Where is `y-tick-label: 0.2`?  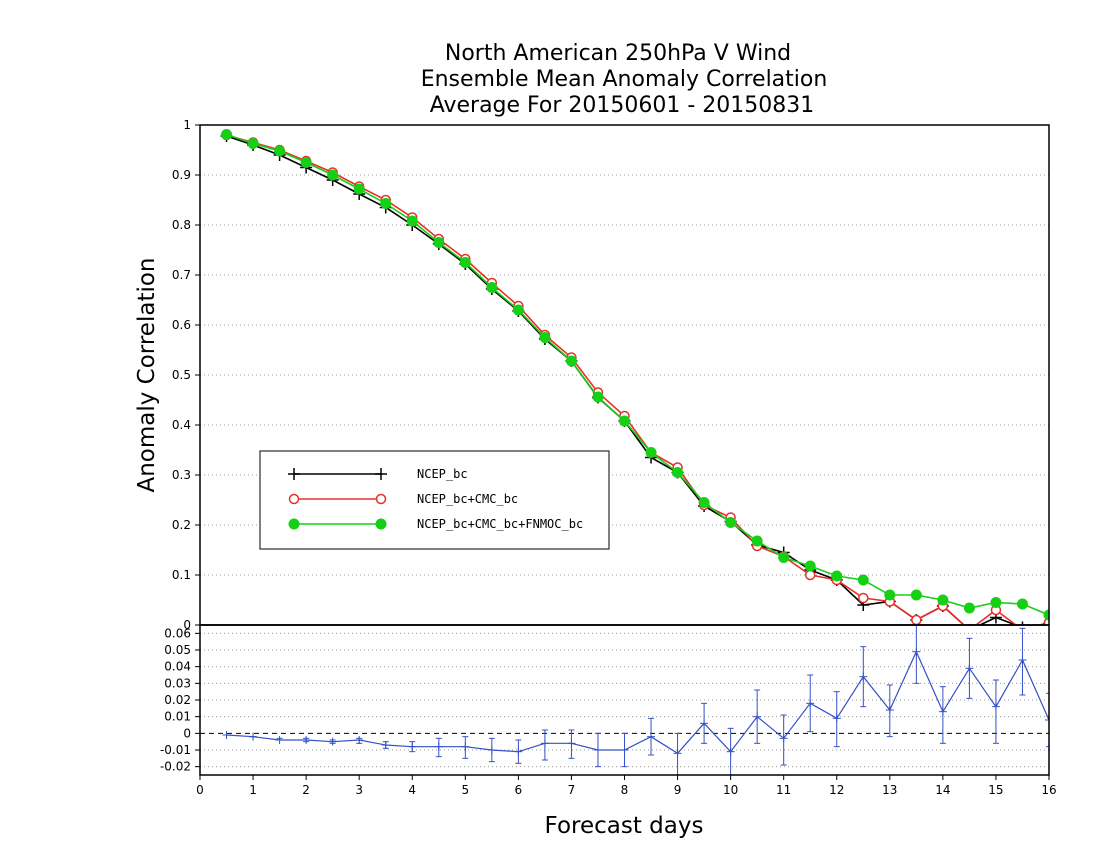 y-tick-label: 0.2 is located at coordinates (181, 525).